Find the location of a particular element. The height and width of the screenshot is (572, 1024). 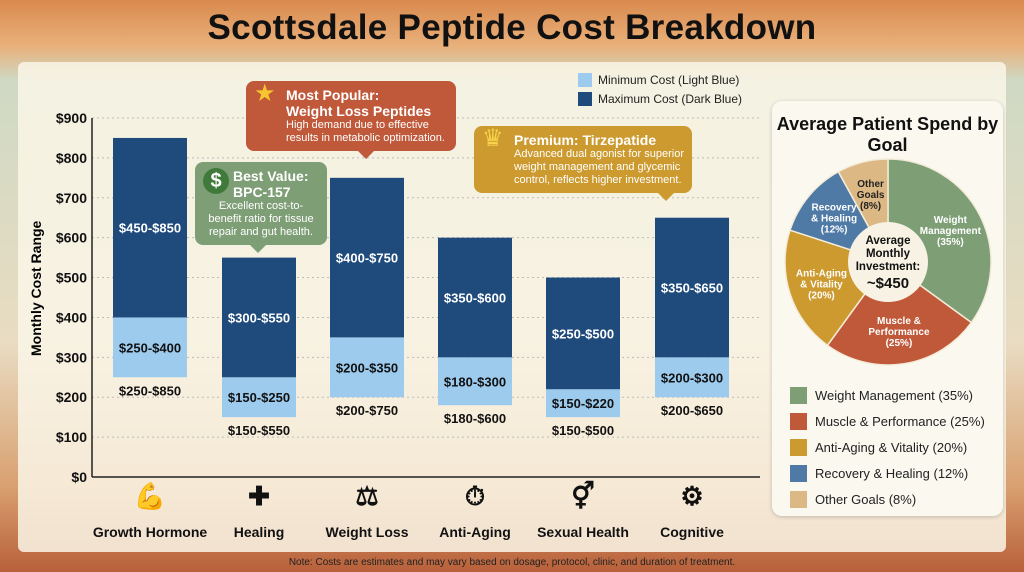

x-category-label: Healing is located at coordinates (259, 532).